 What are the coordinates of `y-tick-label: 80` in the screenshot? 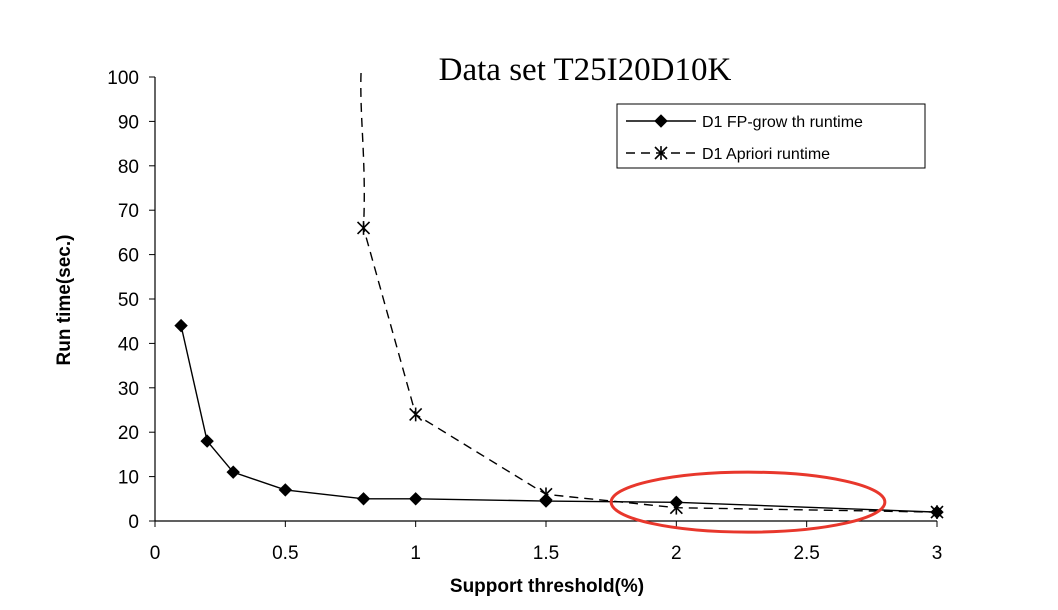 It's located at (128, 167).